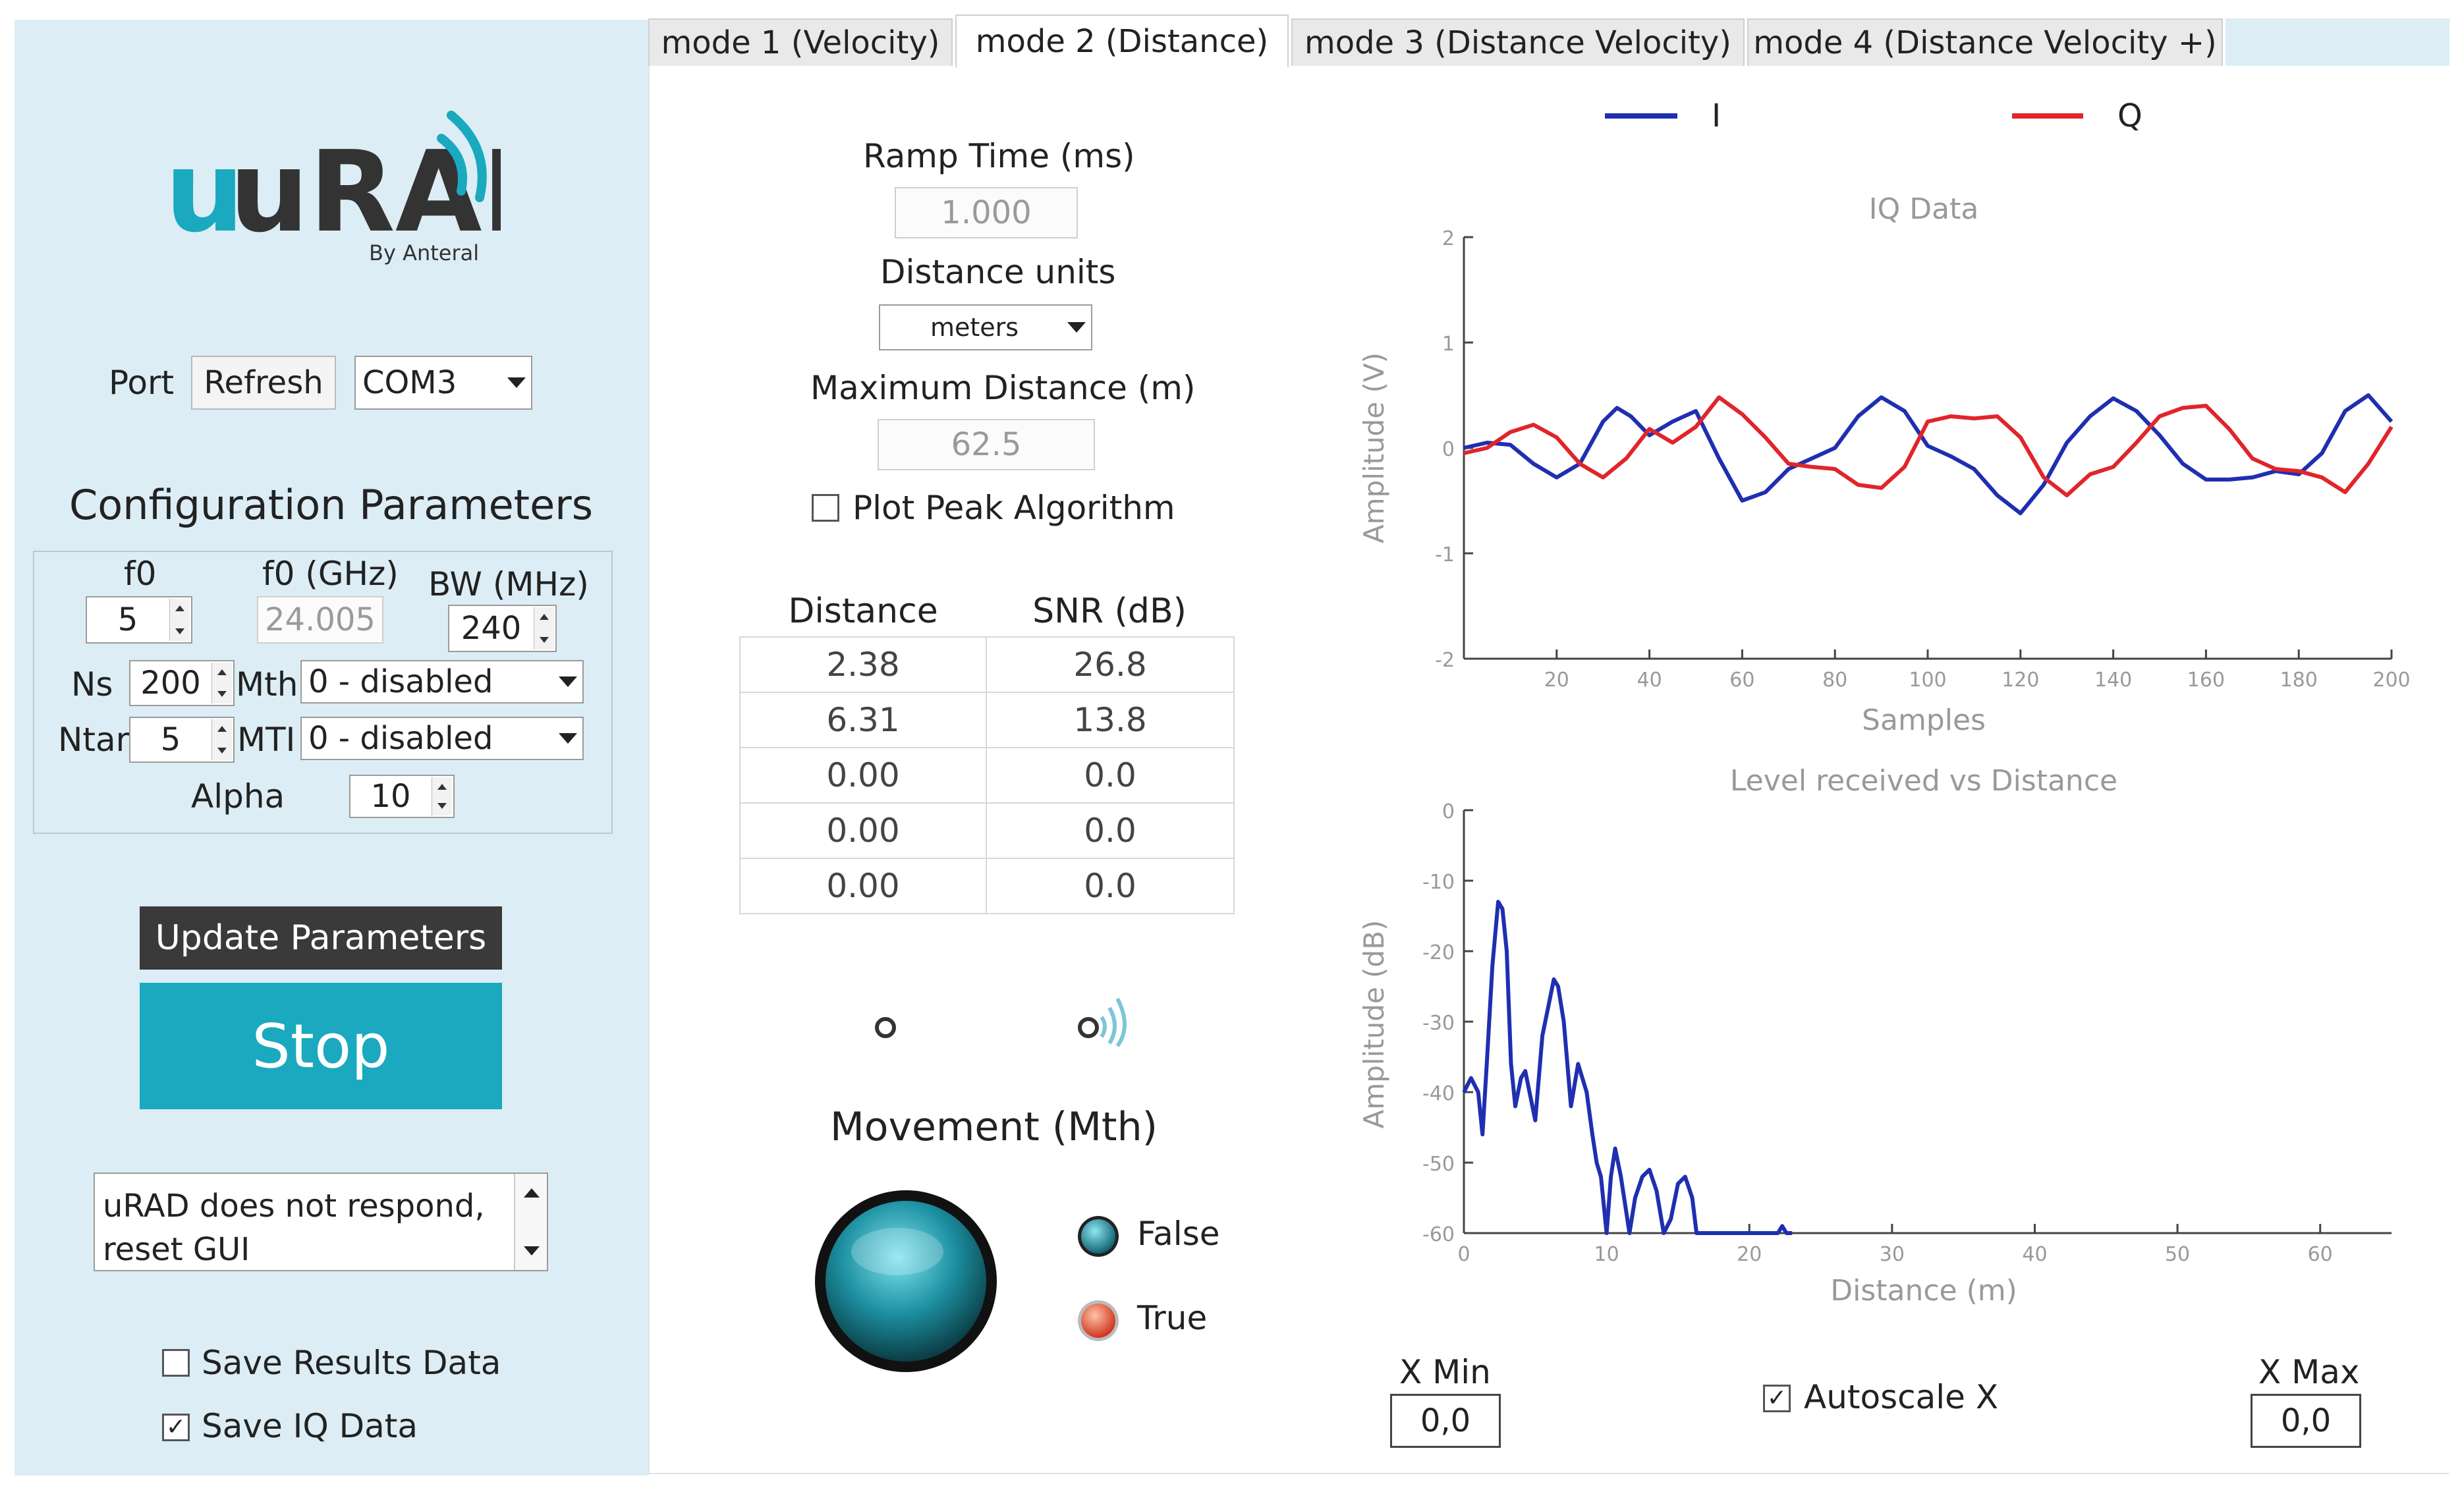 Image resolution: width=2464 pixels, height=1490 pixels. What do you see at coordinates (2034, 1254) in the screenshot?
I see `level-chart-x-tick-label: 40` at bounding box center [2034, 1254].